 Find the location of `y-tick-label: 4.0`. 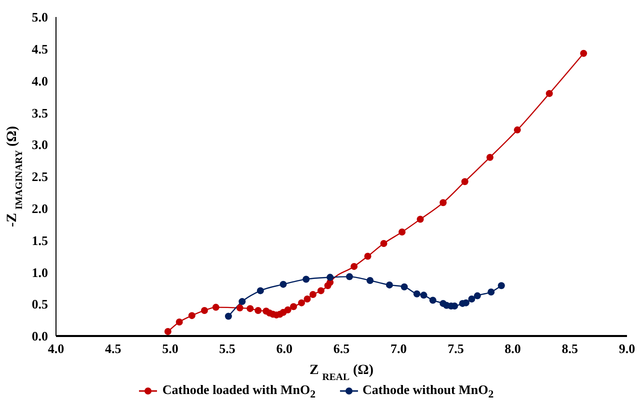

y-tick-label: 4.0 is located at coordinates (40, 80).